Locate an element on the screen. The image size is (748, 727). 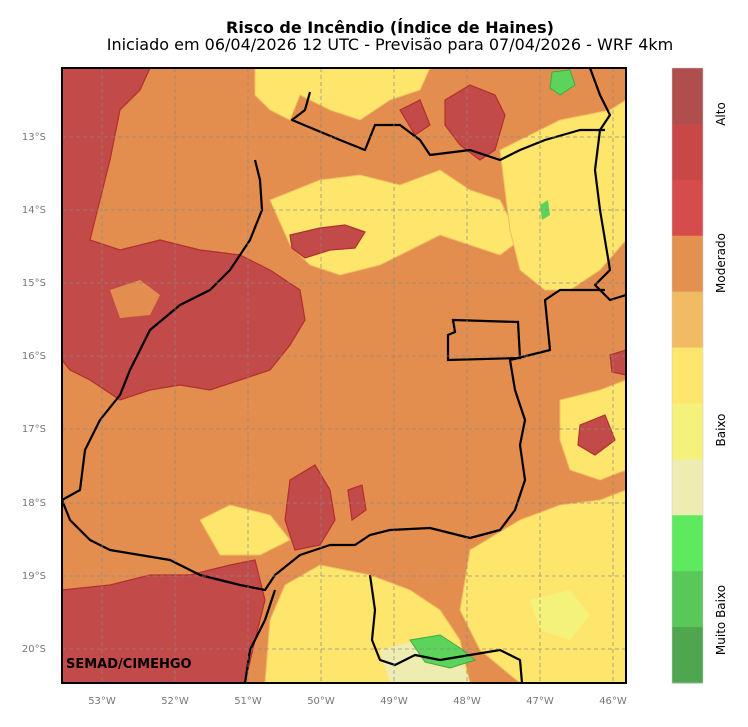
high-region-east is located at coordinates (596, 435).